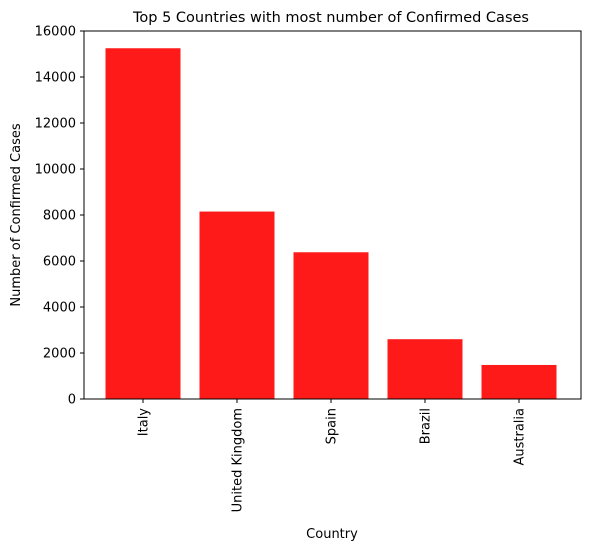  What do you see at coordinates (59, 354) in the screenshot?
I see `y-tick-label: 2000` at bounding box center [59, 354].